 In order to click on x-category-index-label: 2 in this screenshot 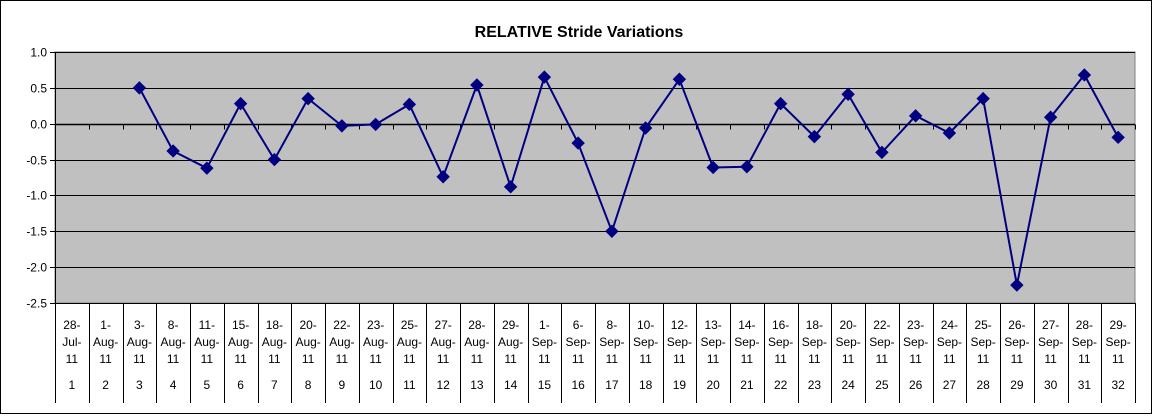, I will do `click(105, 385)`.